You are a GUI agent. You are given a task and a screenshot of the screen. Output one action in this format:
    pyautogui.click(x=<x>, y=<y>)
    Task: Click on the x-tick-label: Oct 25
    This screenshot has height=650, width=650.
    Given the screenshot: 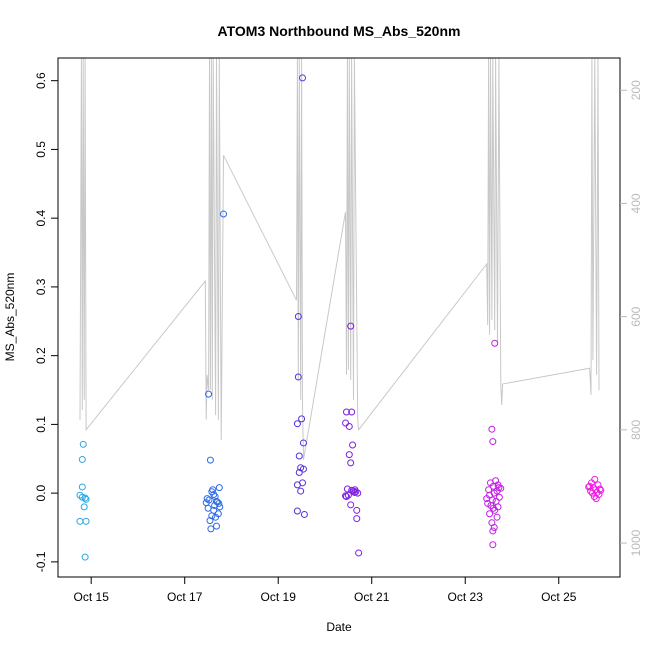 What is the action you would take?
    pyautogui.click(x=559, y=597)
    